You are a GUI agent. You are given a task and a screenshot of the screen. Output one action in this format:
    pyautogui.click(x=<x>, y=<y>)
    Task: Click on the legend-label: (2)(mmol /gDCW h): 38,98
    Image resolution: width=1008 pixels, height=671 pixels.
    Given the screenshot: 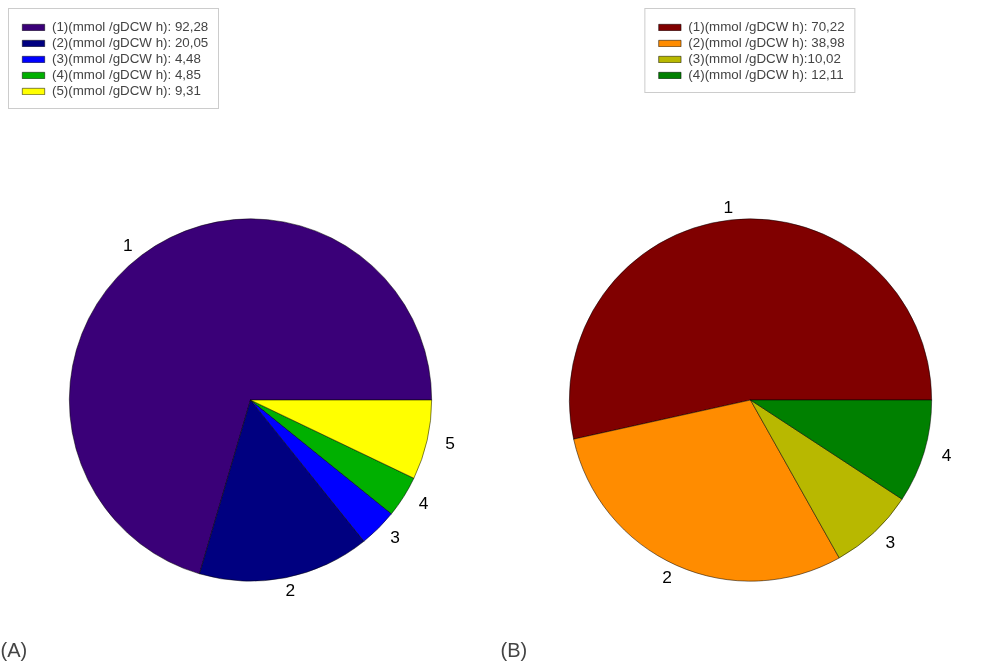 What is the action you would take?
    pyautogui.click(x=766, y=42)
    